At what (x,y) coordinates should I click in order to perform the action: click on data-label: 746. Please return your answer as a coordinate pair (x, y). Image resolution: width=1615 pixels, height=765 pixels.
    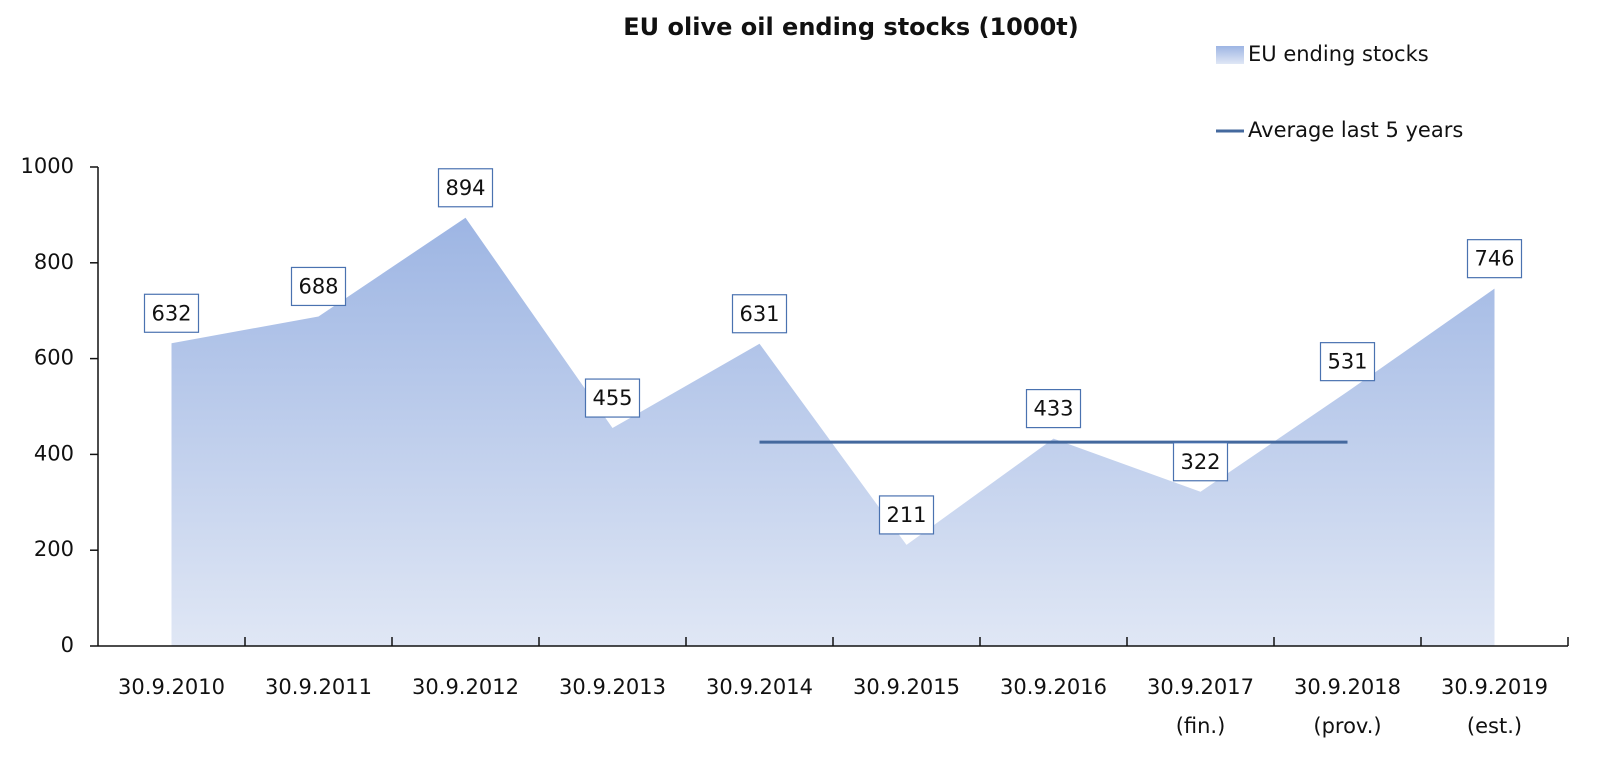
    Looking at the image, I should click on (1494, 259).